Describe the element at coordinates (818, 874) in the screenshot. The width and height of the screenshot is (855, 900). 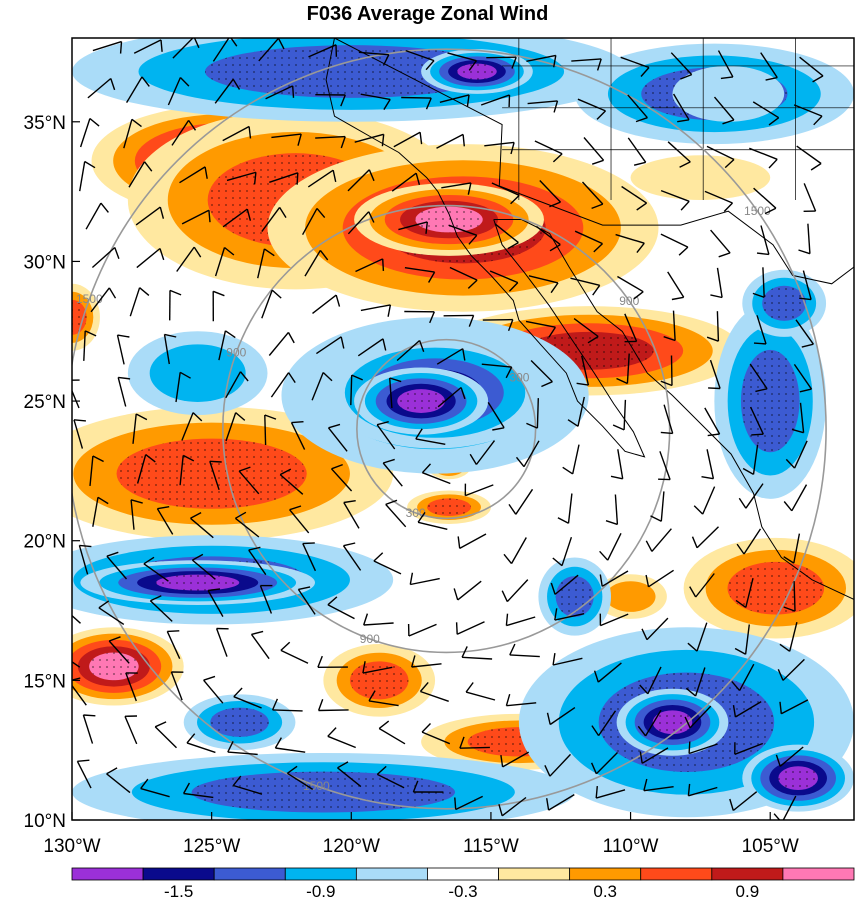
I see `colorbar-swatch` at that location.